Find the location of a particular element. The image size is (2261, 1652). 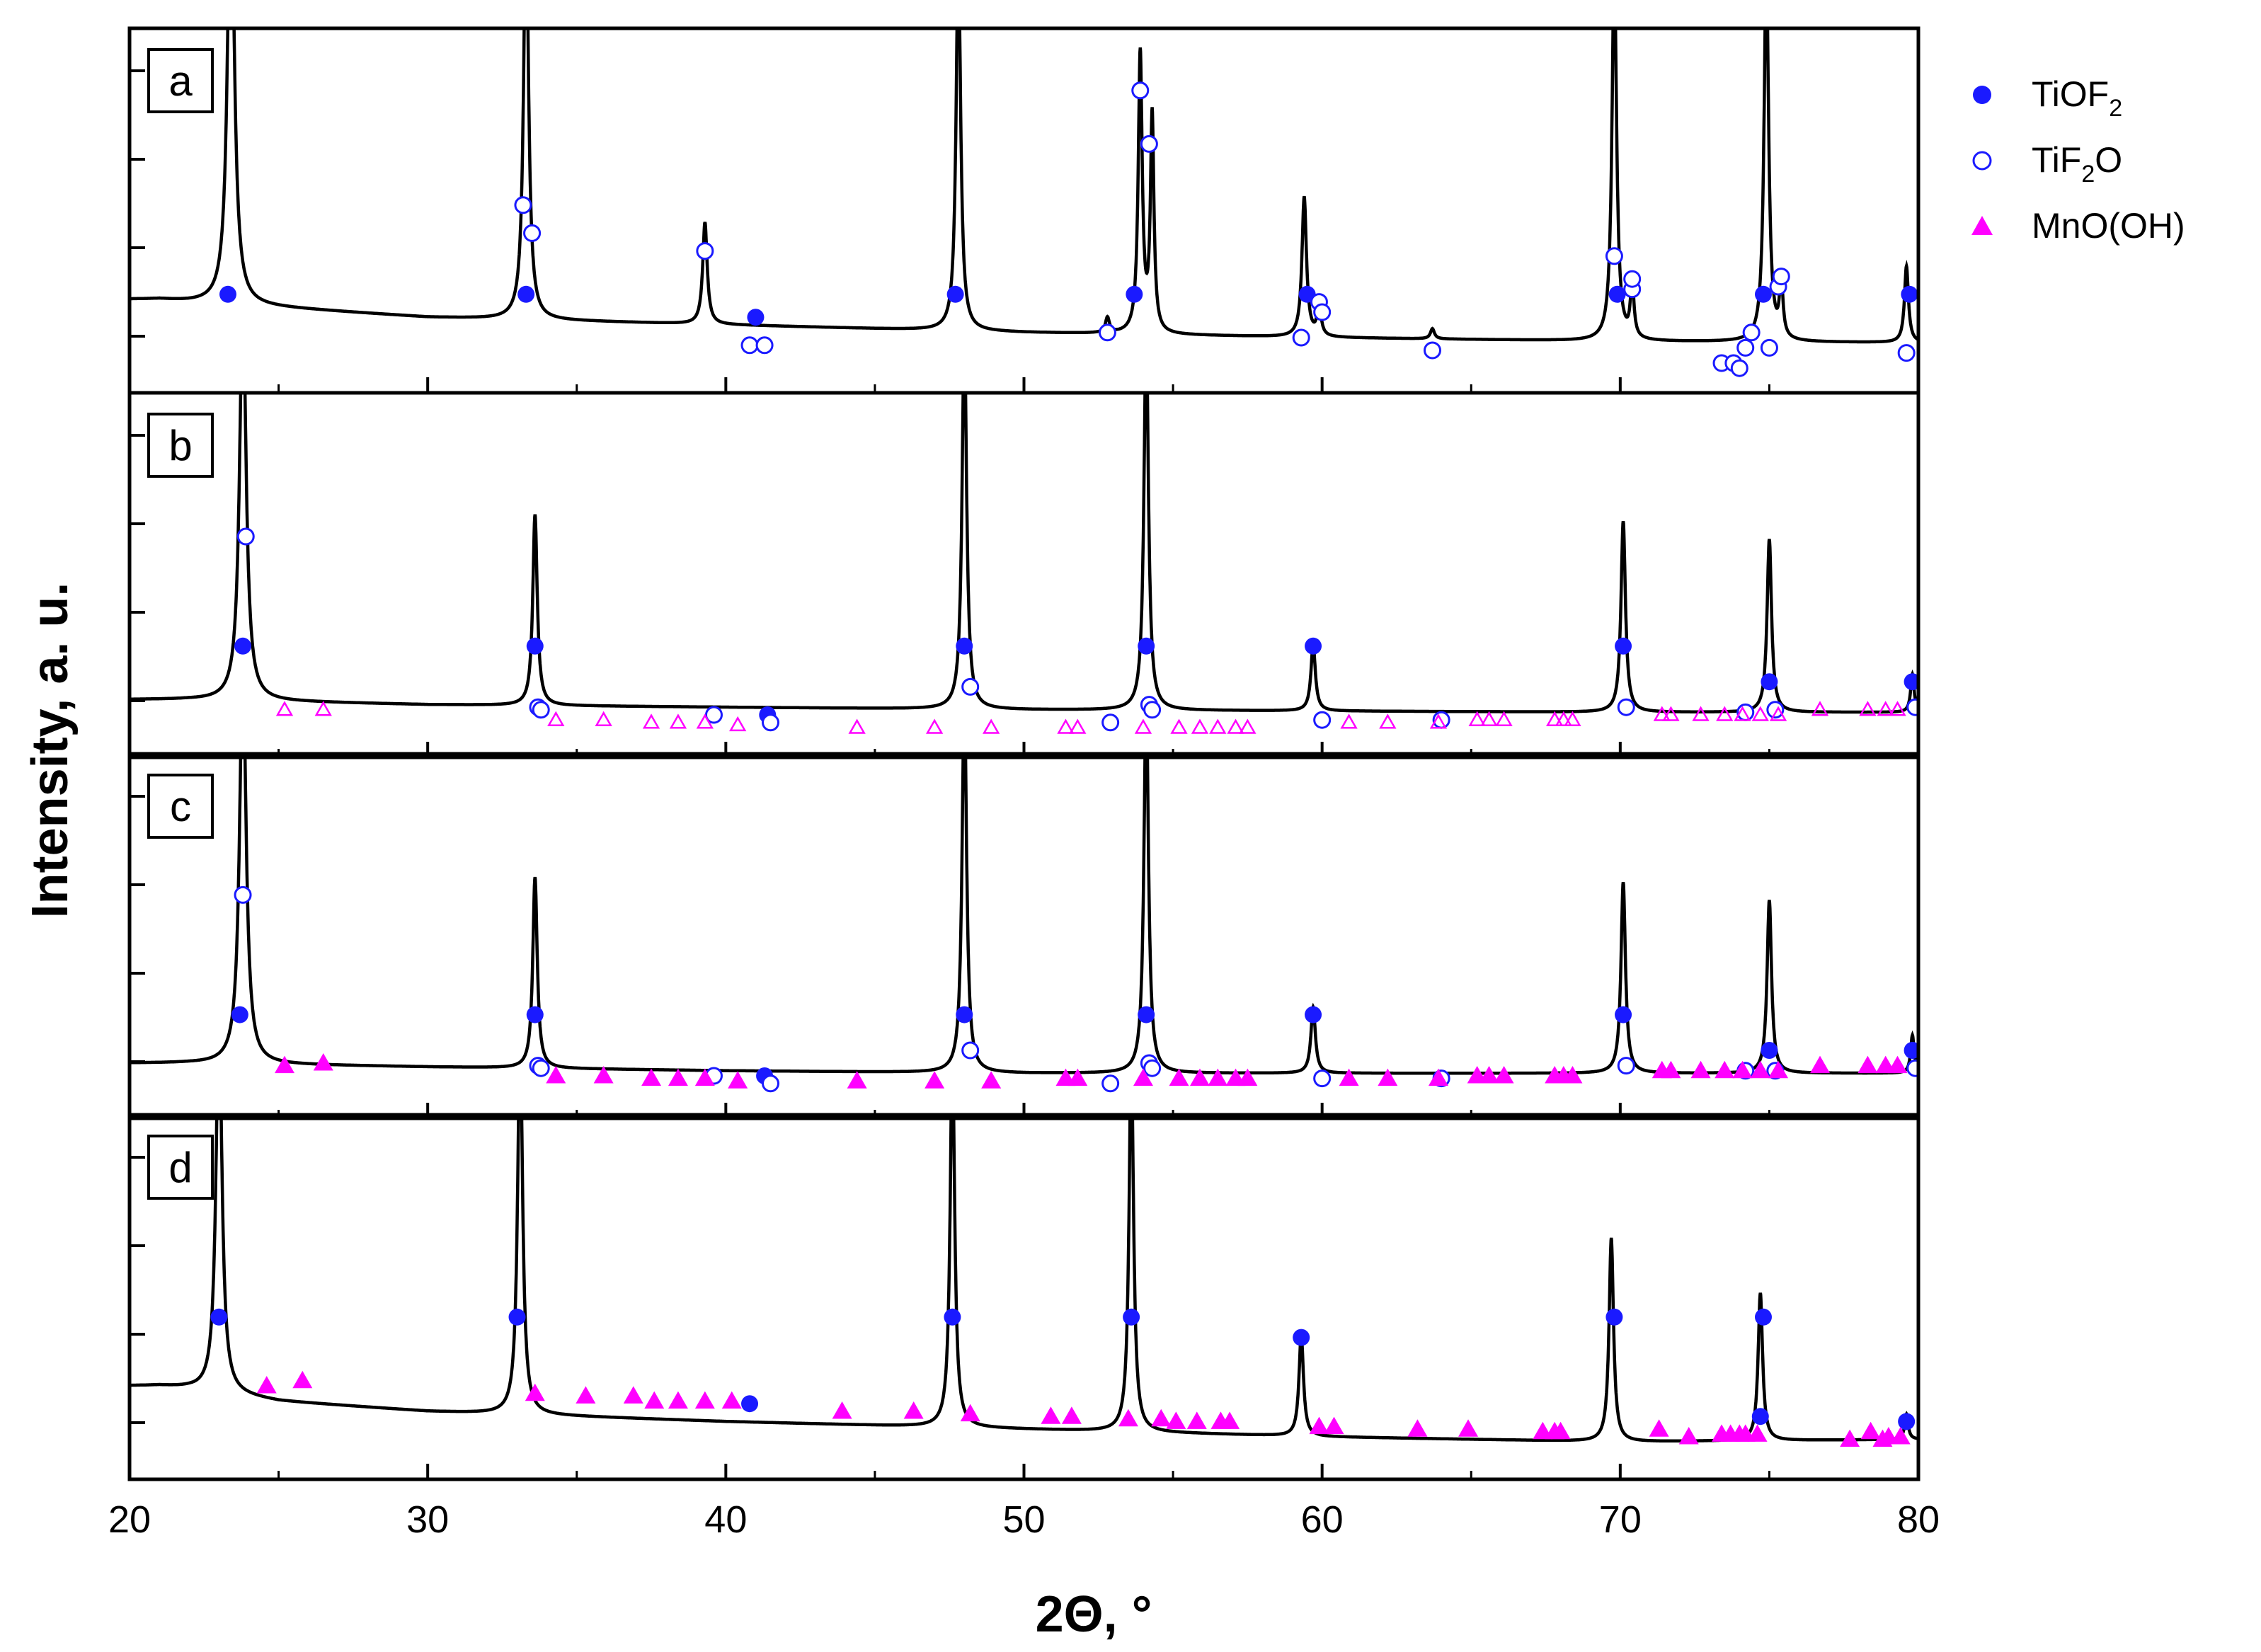

legend-item: TiF2O is located at coordinates (2047, 164).